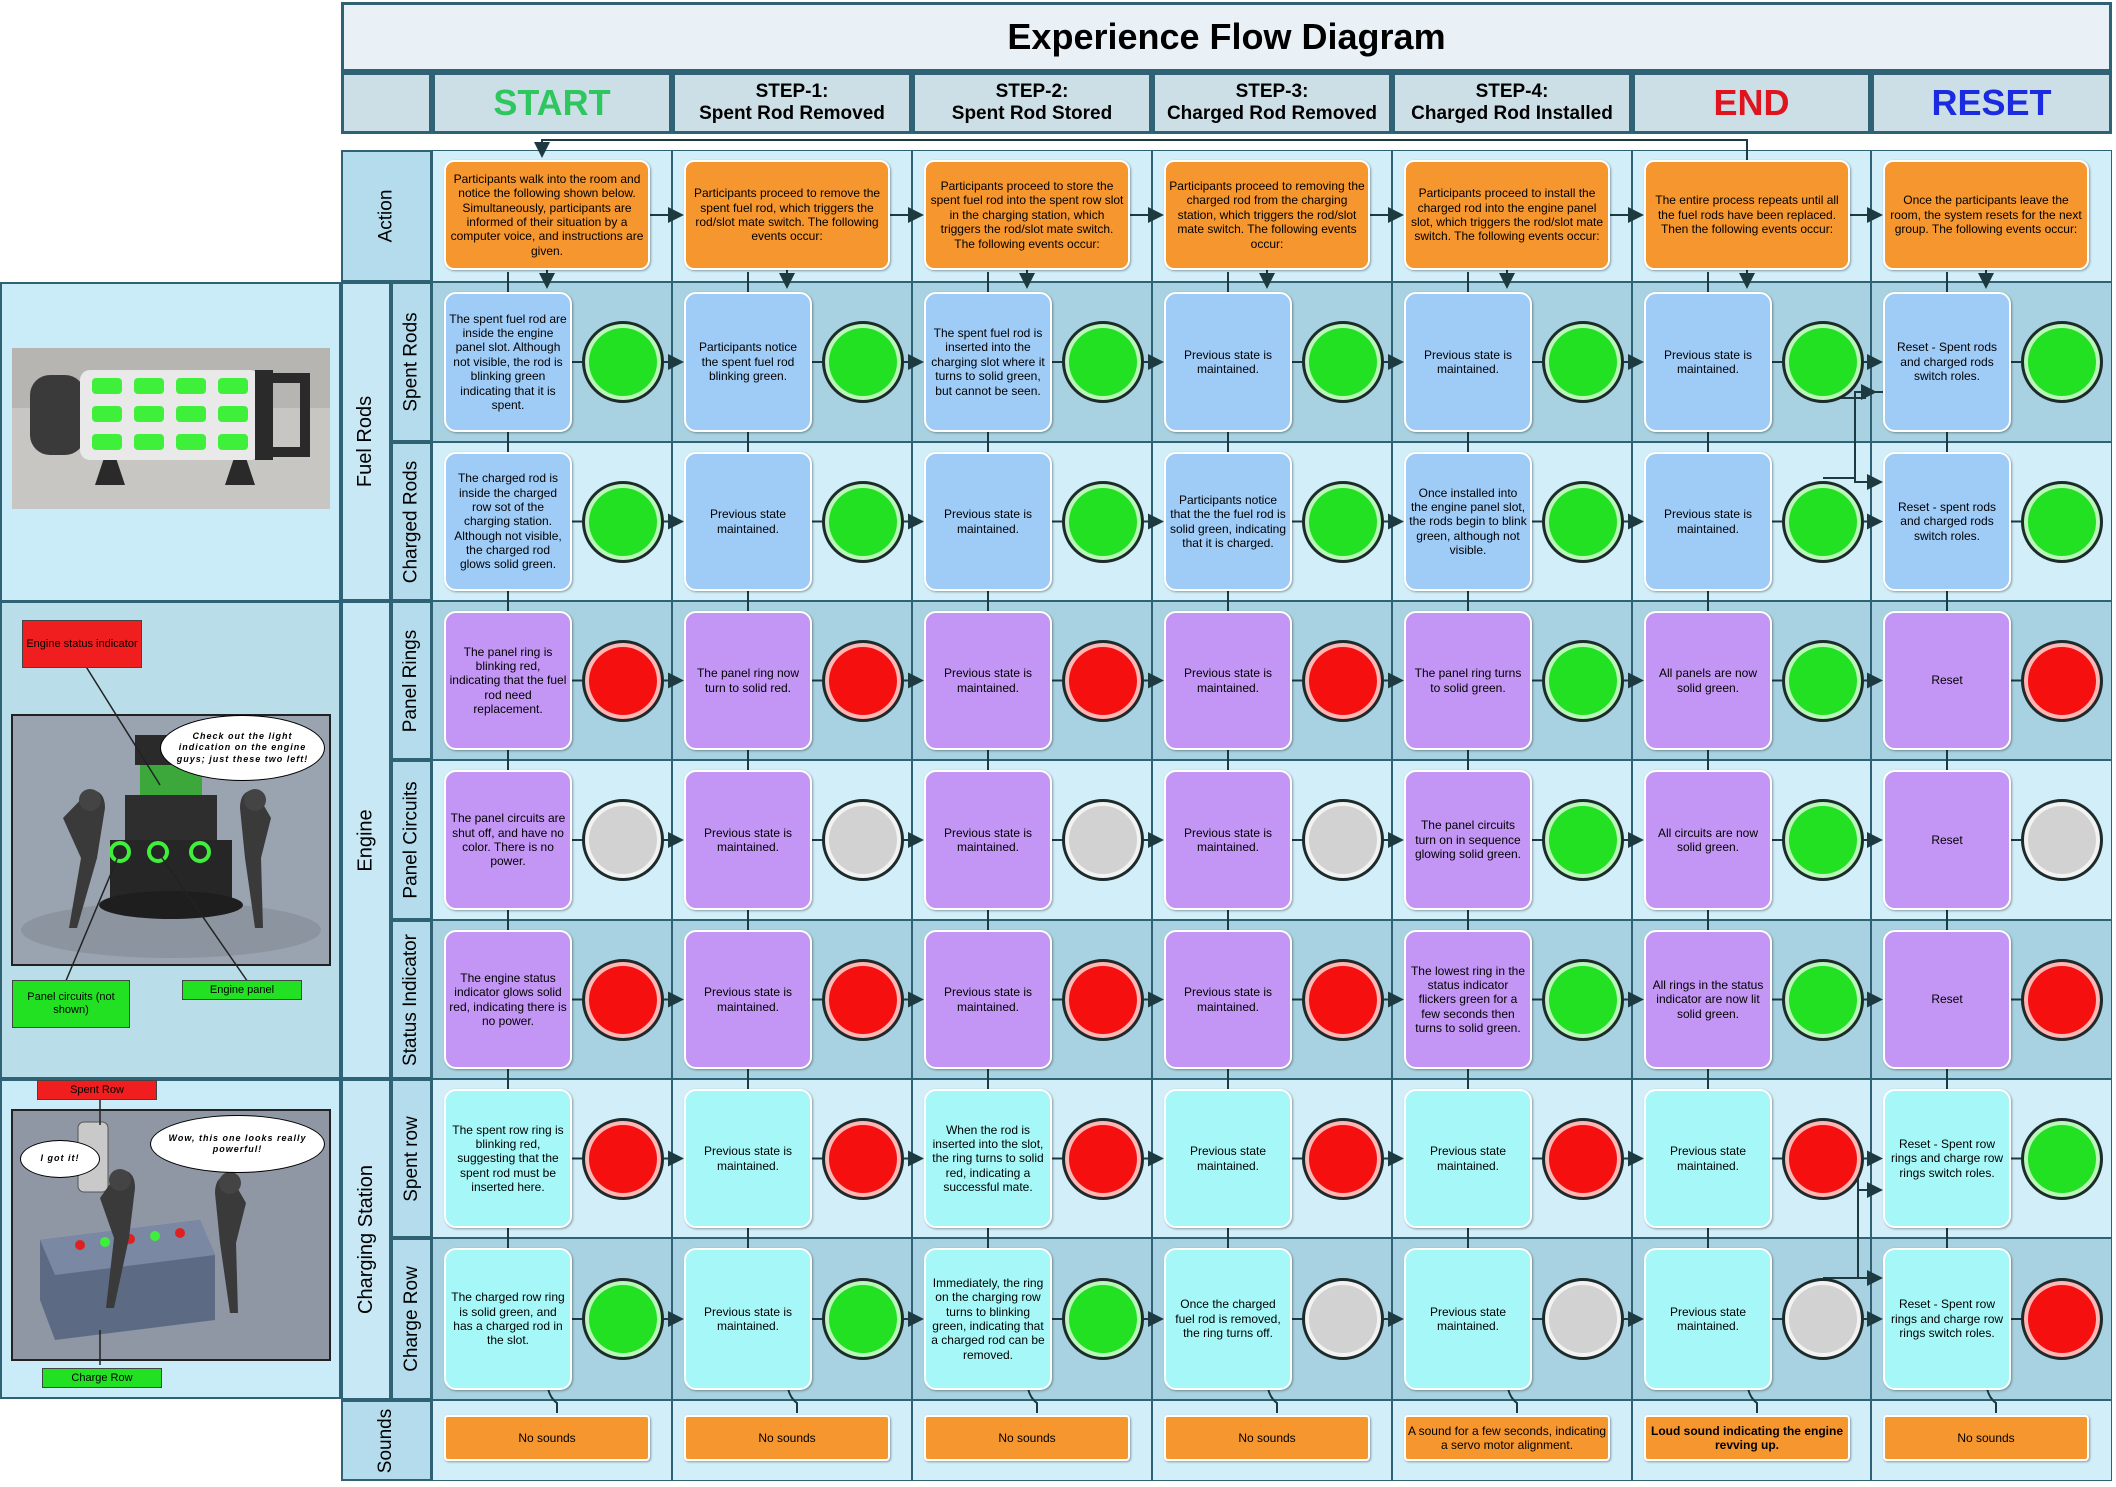 Image resolution: width=2116 pixels, height=1487 pixels. I want to click on column-header-1: STEP-1: Spent Rod Removed, so click(792, 103).